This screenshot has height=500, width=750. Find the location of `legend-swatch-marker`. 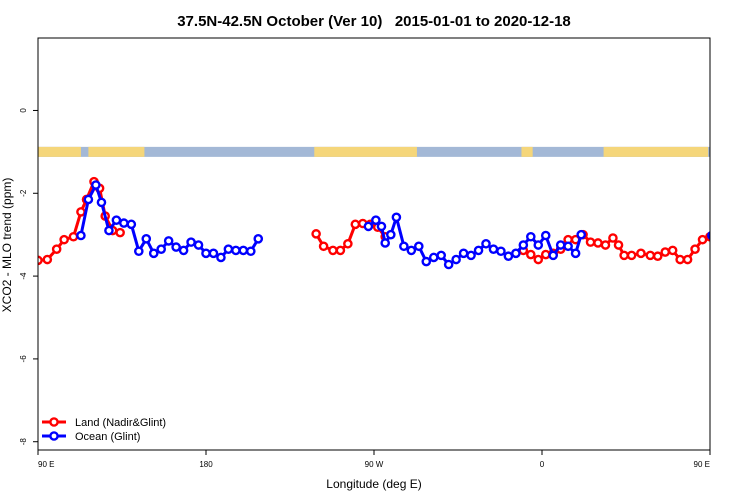

legend-swatch-marker is located at coordinates (54, 422).